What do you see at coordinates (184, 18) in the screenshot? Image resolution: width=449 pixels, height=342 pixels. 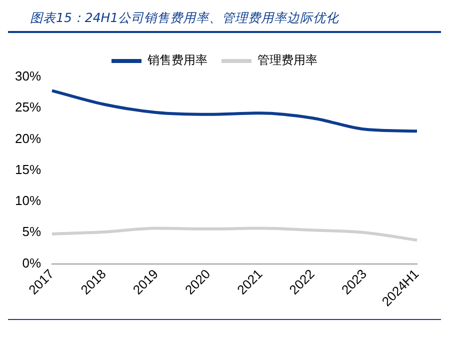 I see `chart-title: 图表15：24H1公司销售费用率、管理费用率边际优化` at bounding box center [184, 18].